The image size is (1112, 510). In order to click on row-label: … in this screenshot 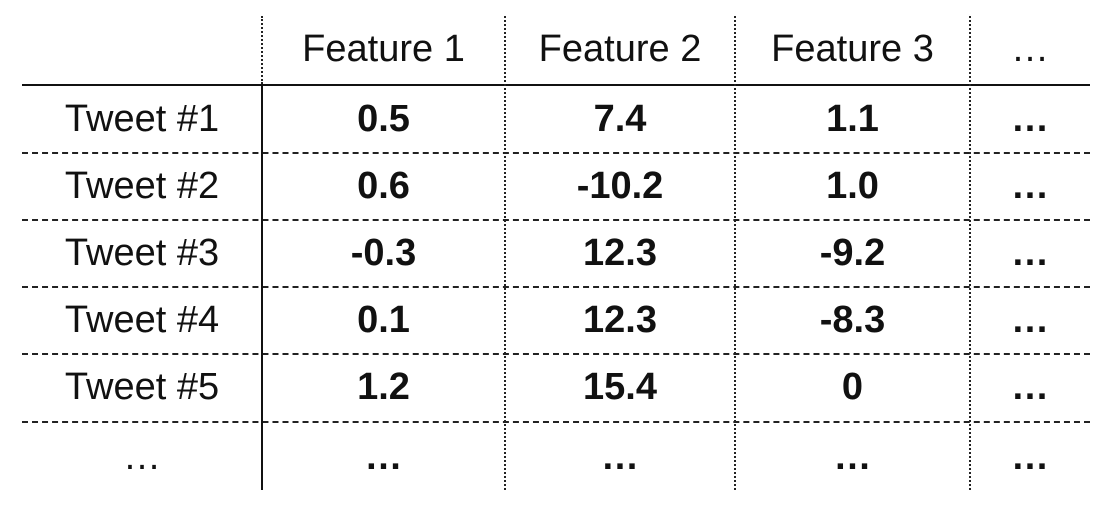, I will do `click(142, 456)`.